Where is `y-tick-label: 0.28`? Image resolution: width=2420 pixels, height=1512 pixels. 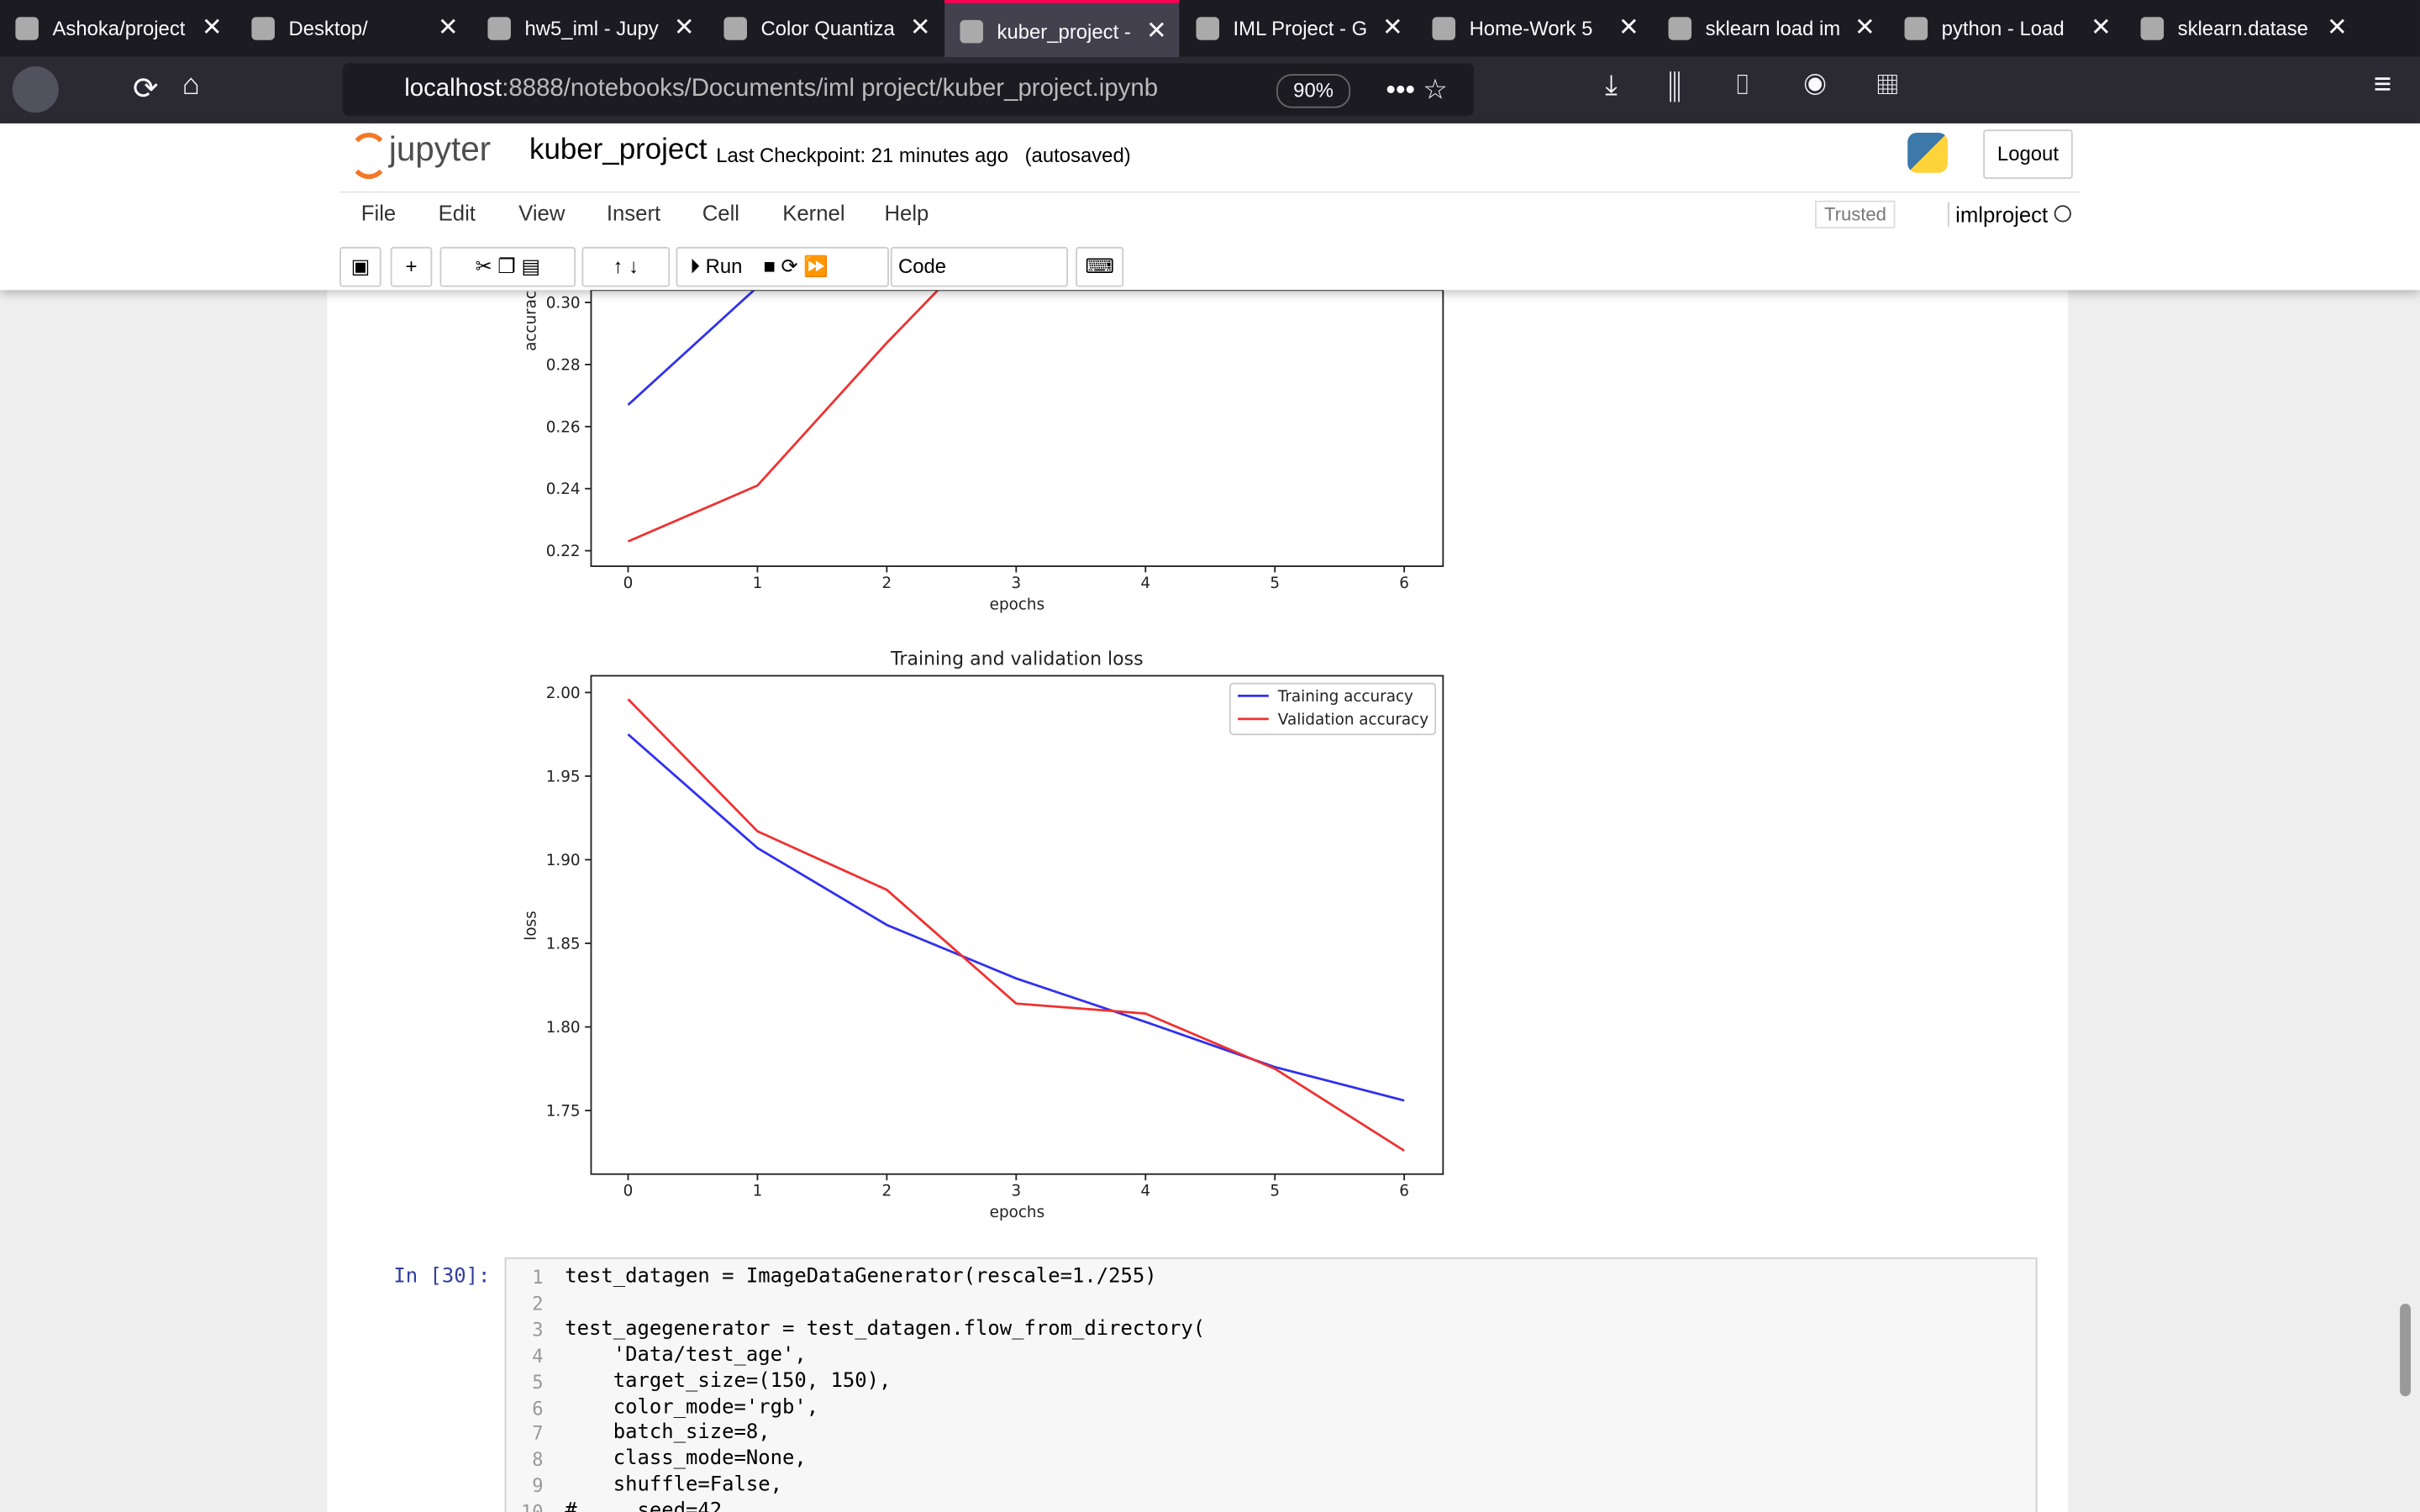 y-tick-label: 0.28 is located at coordinates (563, 365).